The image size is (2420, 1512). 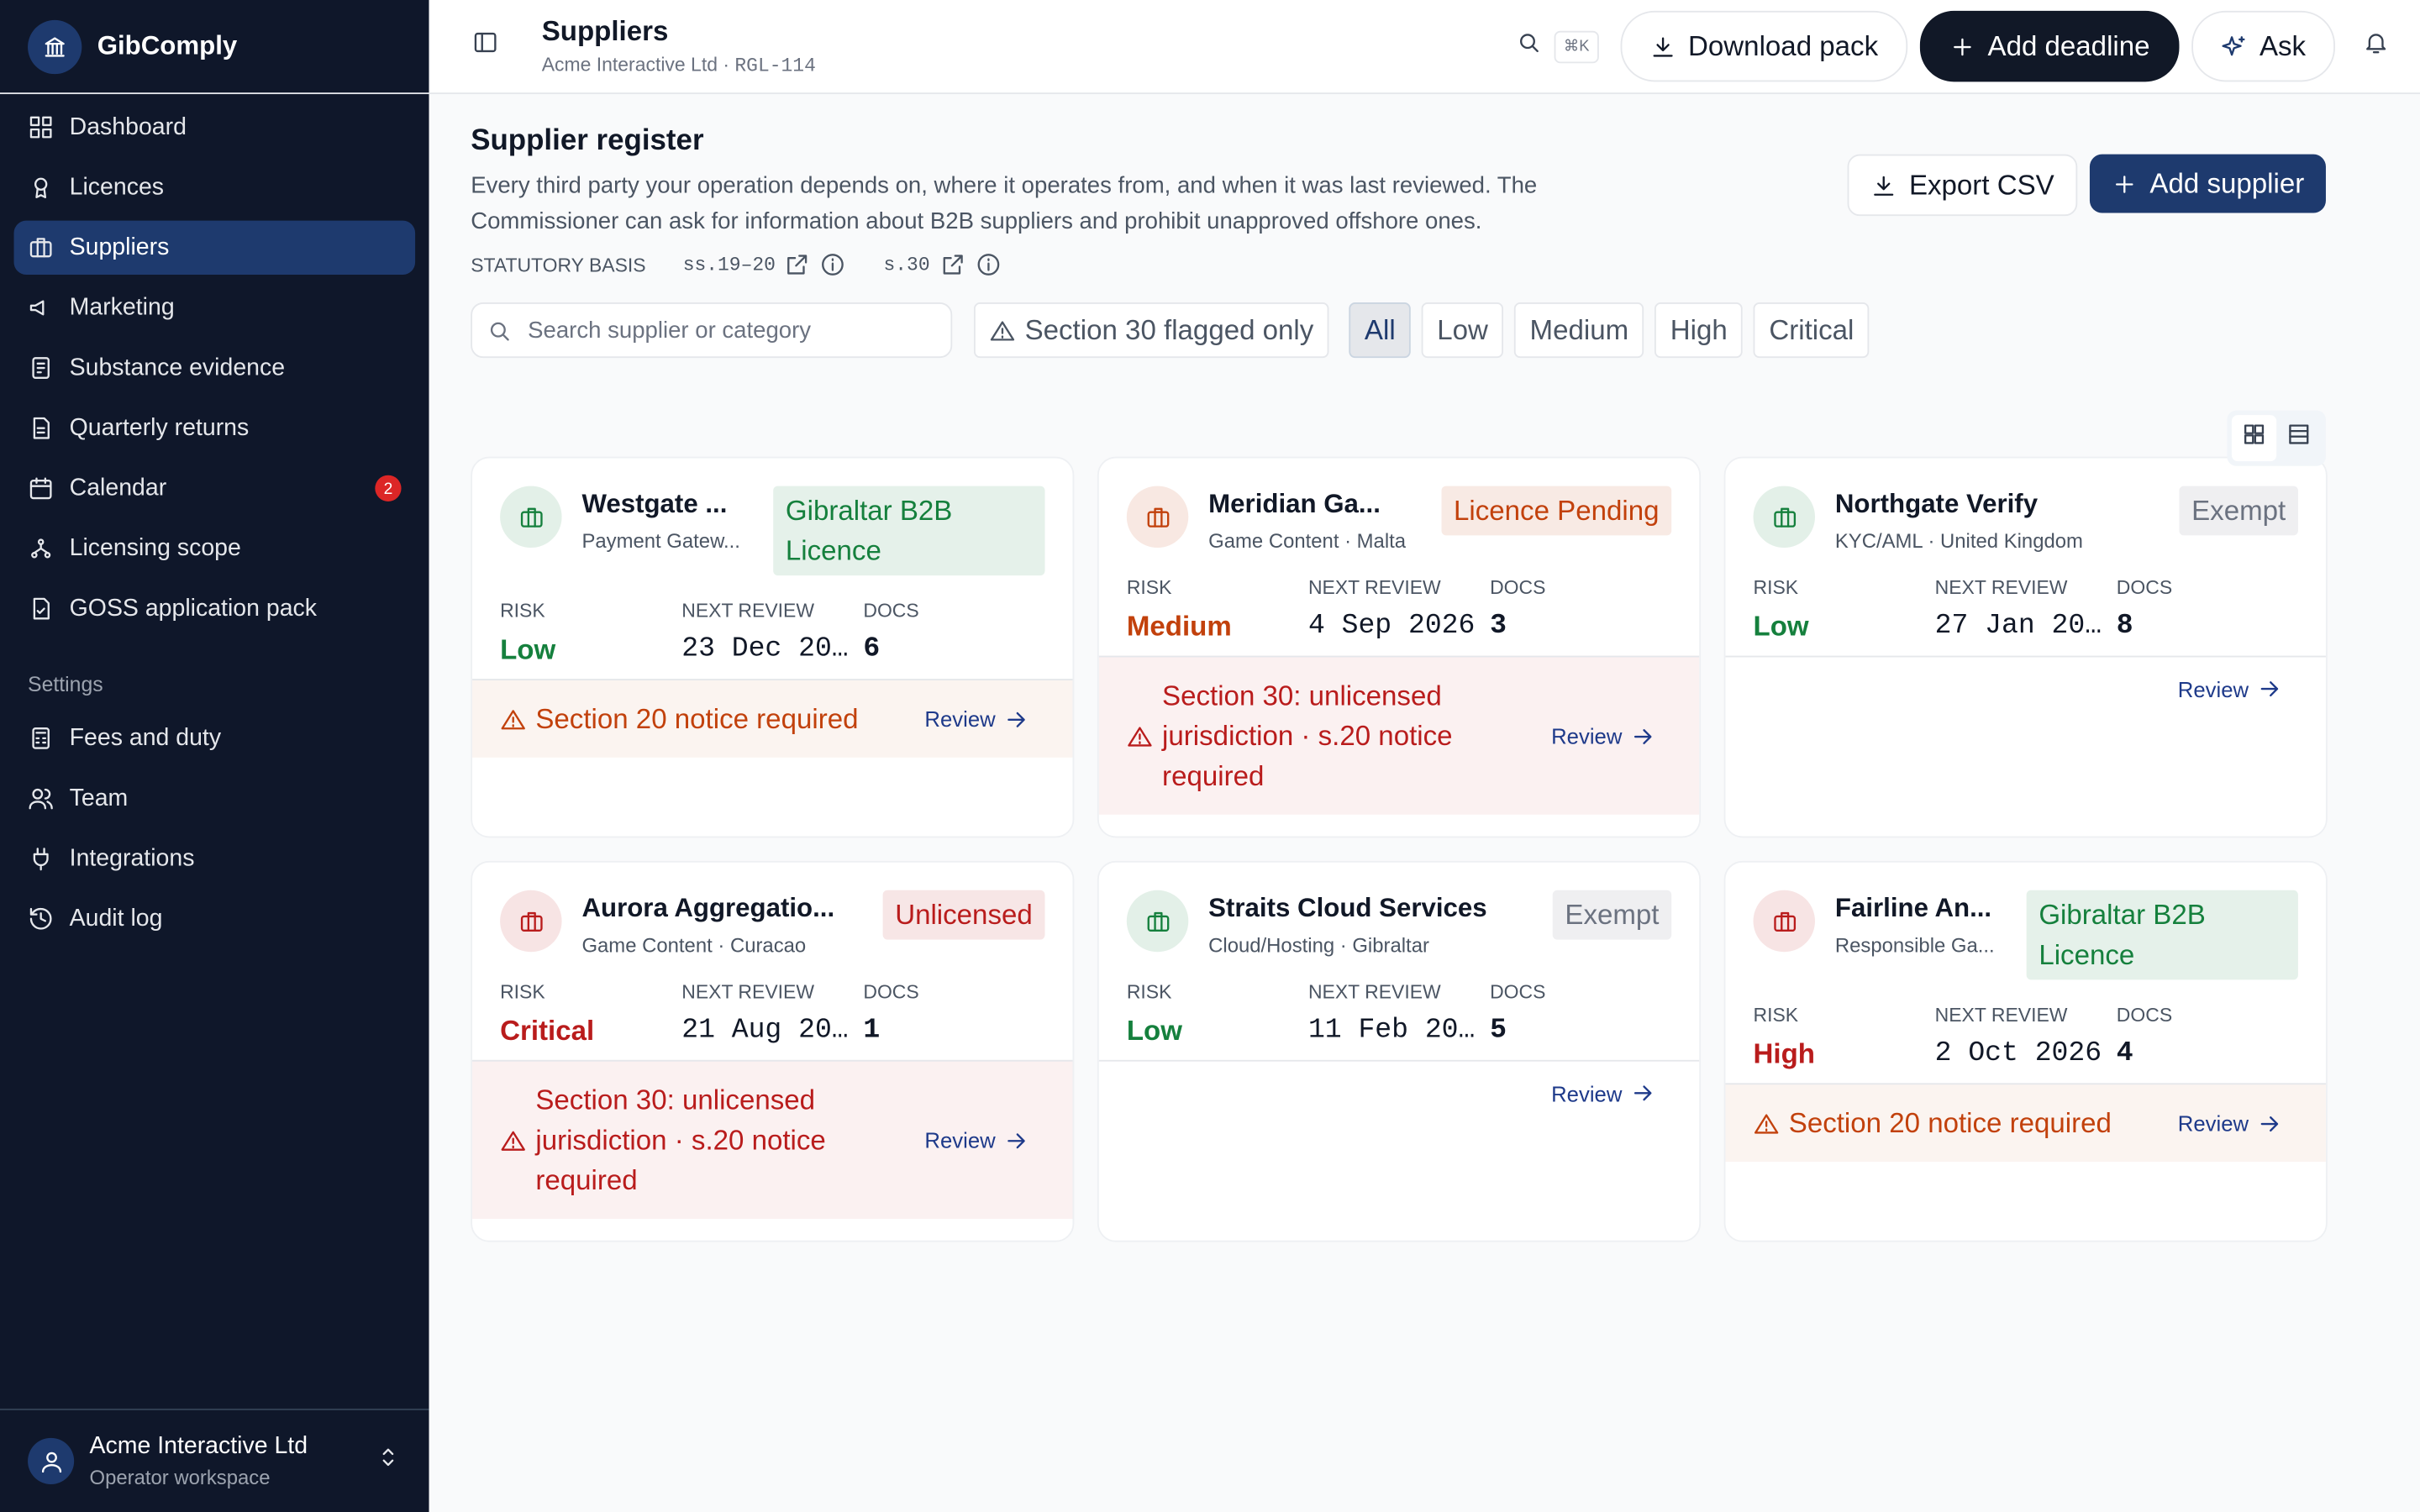 What do you see at coordinates (215, 428) in the screenshot?
I see `nav-item: Quarterly returns` at bounding box center [215, 428].